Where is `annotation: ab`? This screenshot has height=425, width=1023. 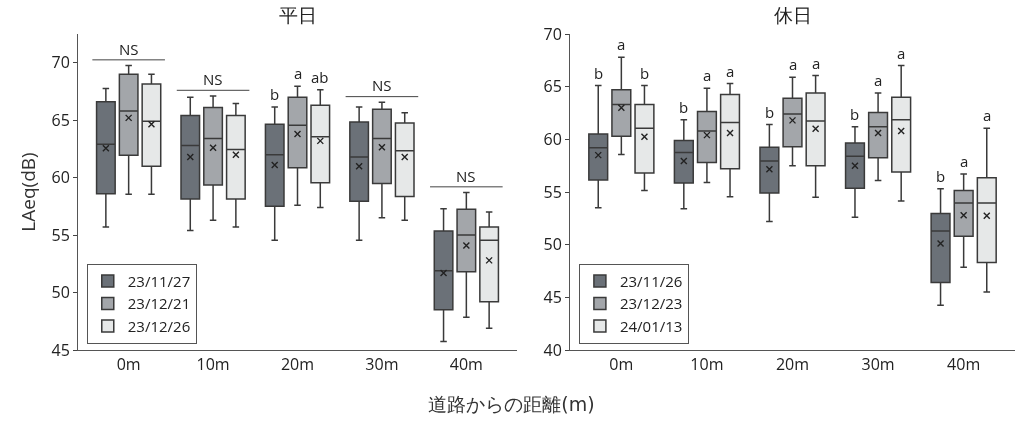 annotation: ab is located at coordinates (320, 77).